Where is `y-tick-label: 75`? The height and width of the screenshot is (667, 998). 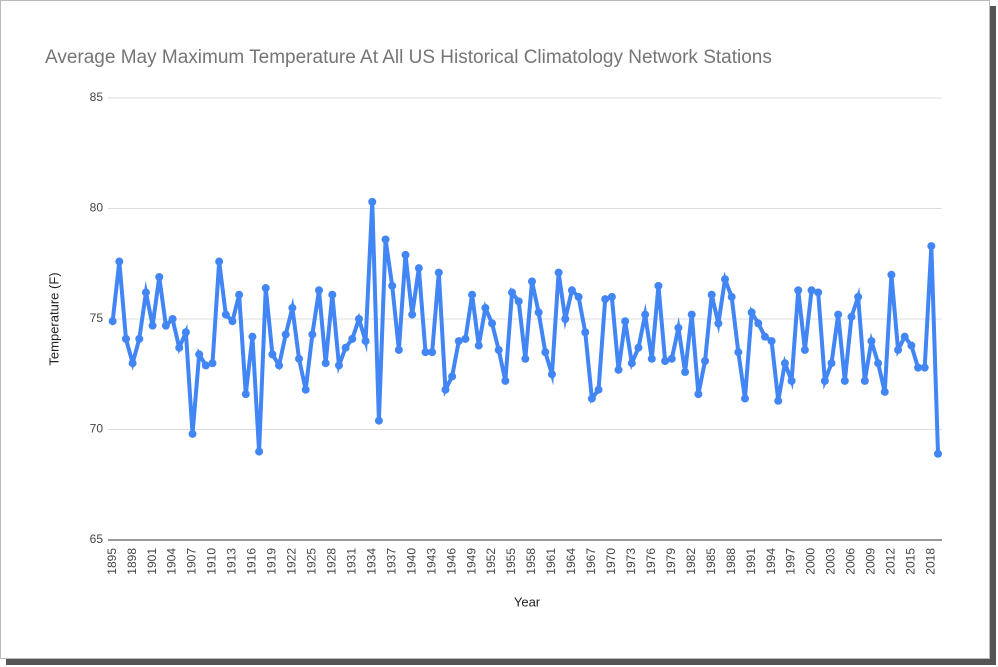
y-tick-label: 75 is located at coordinates (97, 318).